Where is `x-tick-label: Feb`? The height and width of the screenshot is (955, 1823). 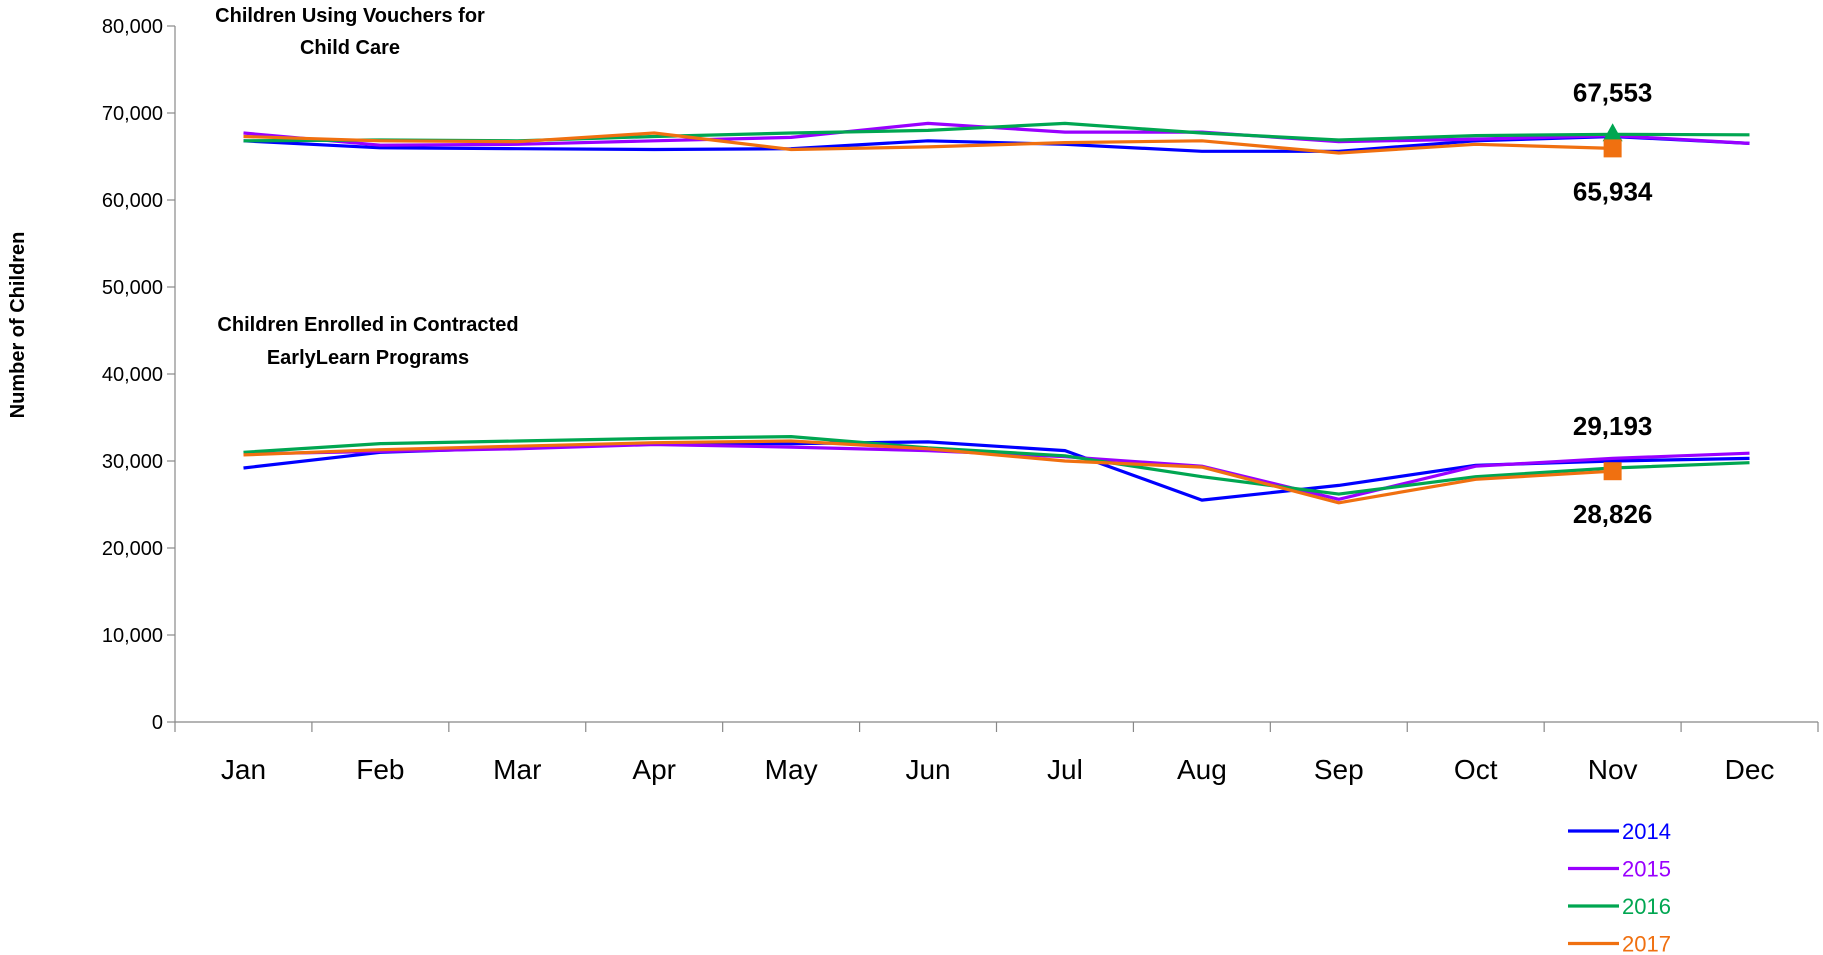 x-tick-label: Feb is located at coordinates (380, 769).